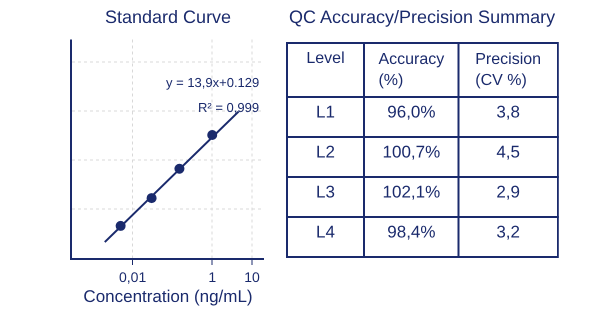 The image size is (600, 331). What do you see at coordinates (422, 17) in the screenshot?
I see `text: QC Accuracy/Precision Summary` at bounding box center [422, 17].